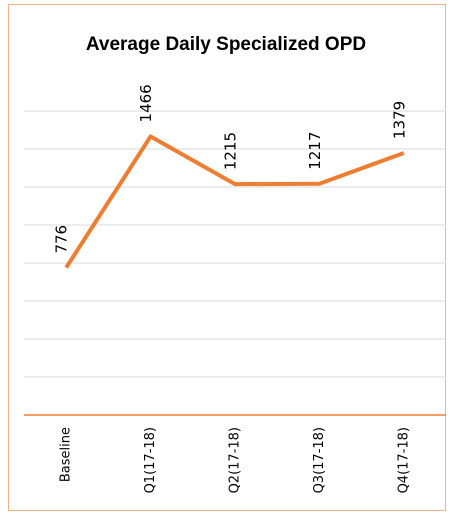  I want to click on data-label: 1379, so click(399, 120).